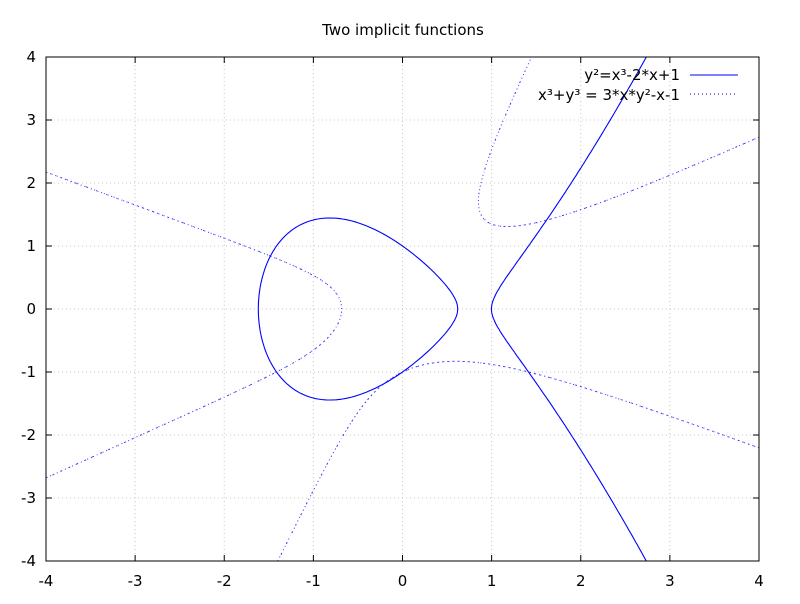 The height and width of the screenshot is (604, 800). I want to click on x-tick-label: -1, so click(313, 581).